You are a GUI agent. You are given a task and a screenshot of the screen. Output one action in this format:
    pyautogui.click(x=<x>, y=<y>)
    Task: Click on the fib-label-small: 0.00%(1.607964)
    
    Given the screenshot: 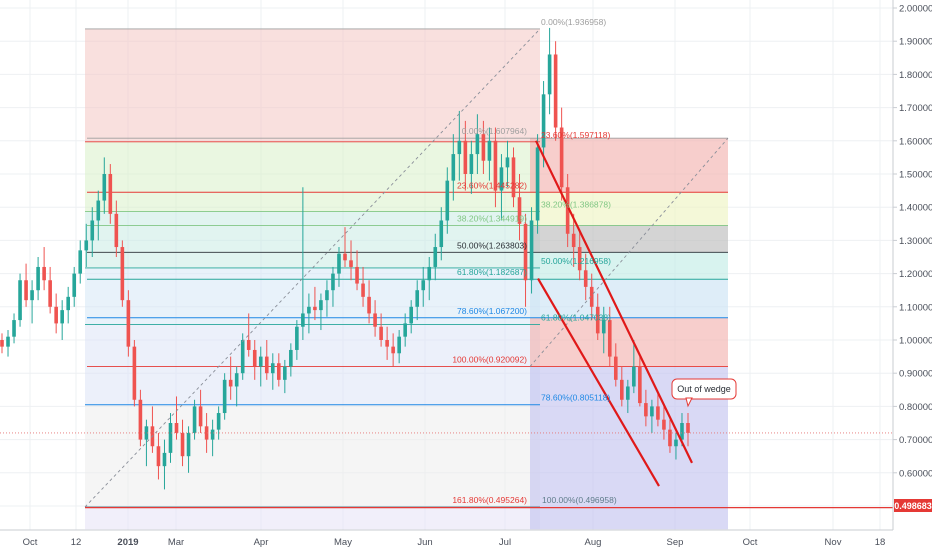 What is the action you would take?
    pyautogui.click(x=494, y=131)
    